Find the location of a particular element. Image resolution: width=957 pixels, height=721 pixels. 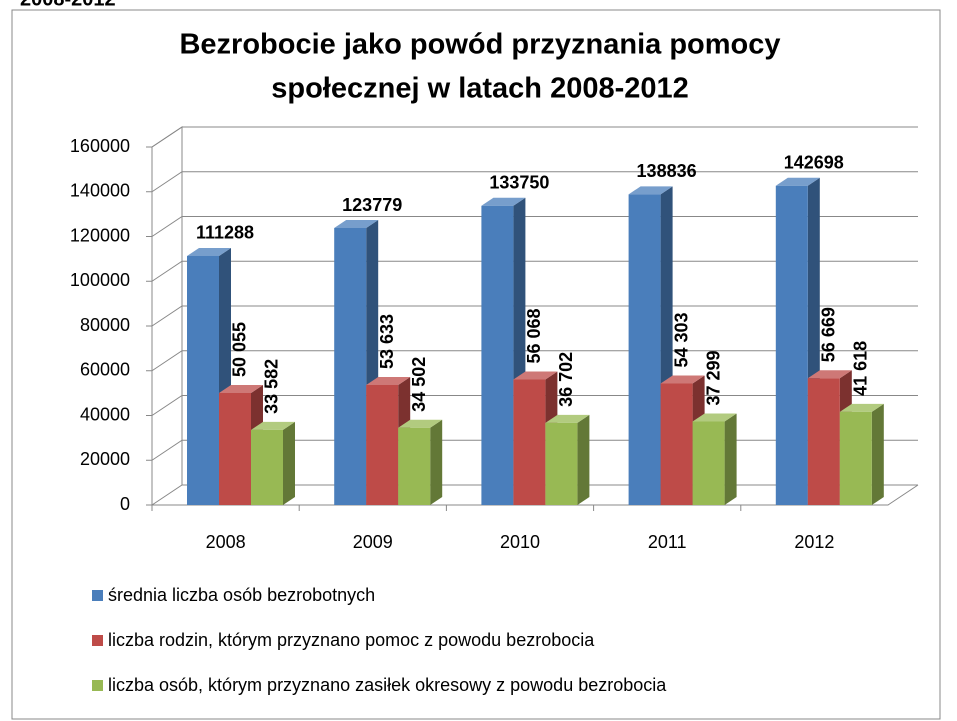

x-tick-label: 2010 is located at coordinates (520, 542).